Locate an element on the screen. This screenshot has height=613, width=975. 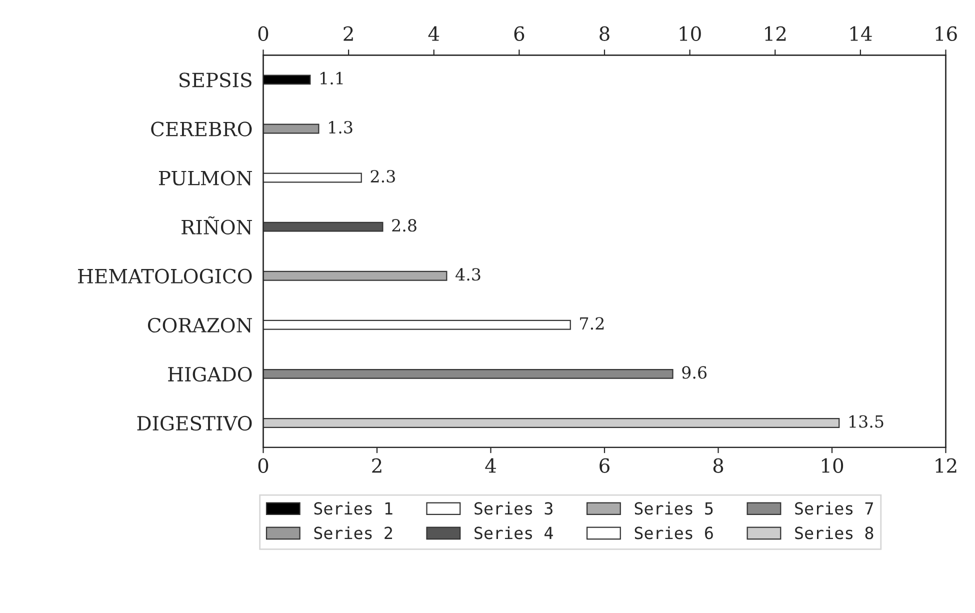
data-label: 2.8 is located at coordinates (404, 225).